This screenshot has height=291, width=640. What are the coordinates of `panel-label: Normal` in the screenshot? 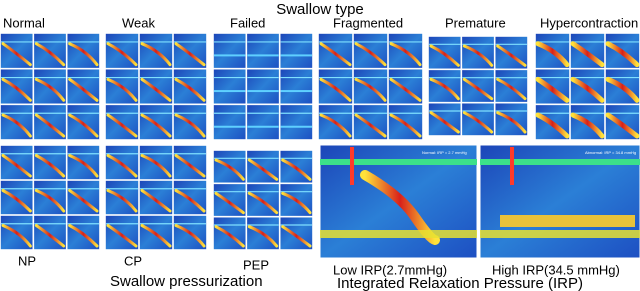 It's located at (24, 22).